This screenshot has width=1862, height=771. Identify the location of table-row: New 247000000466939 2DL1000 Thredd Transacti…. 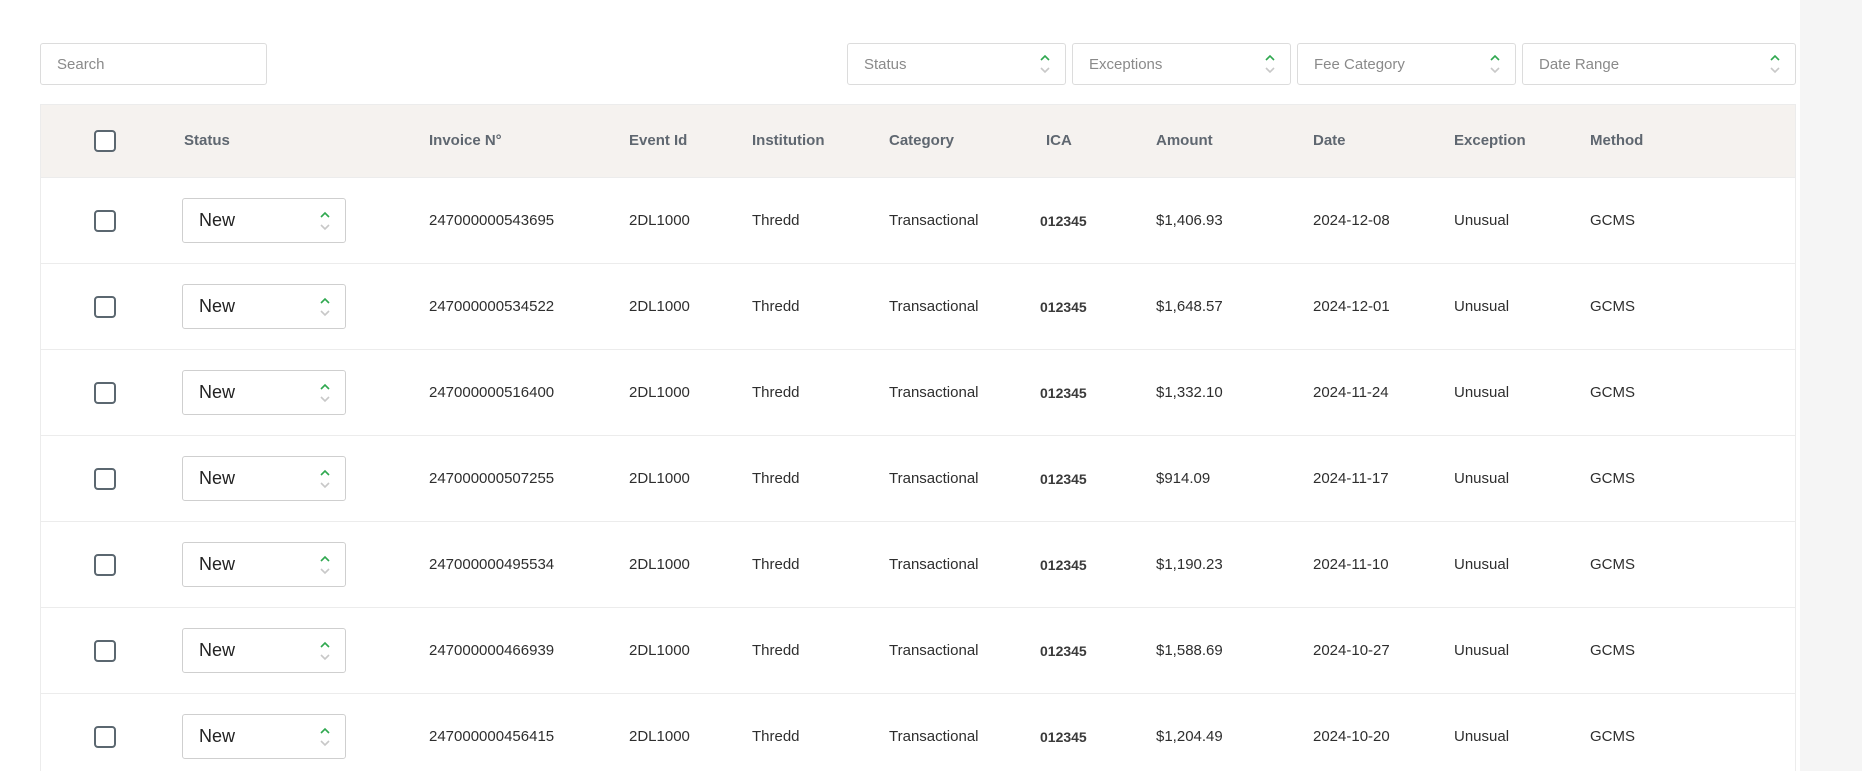
(918, 650).